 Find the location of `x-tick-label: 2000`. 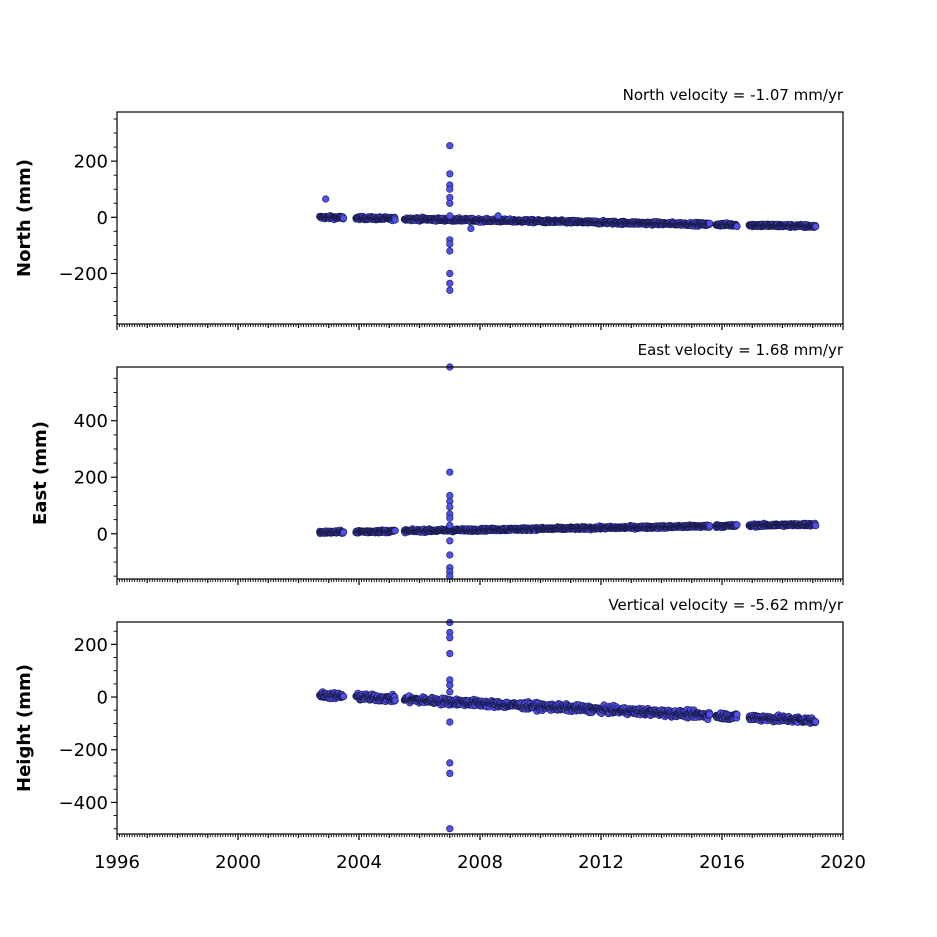

x-tick-label: 2000 is located at coordinates (238, 862).